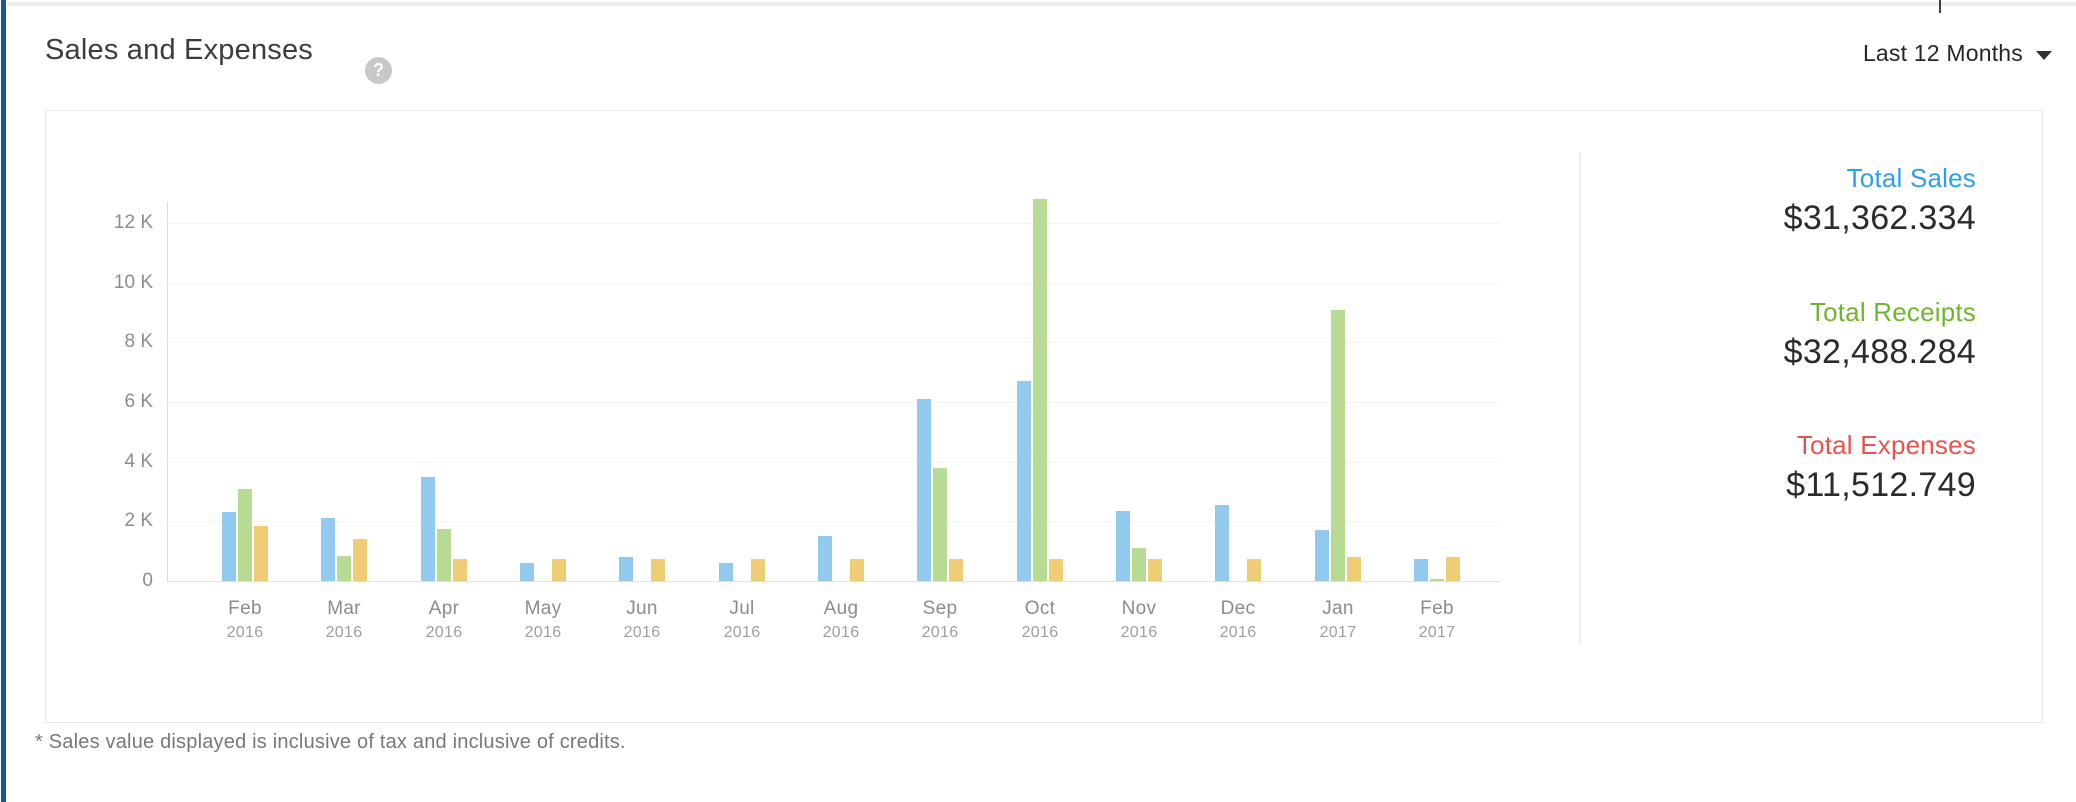  What do you see at coordinates (1238, 608) in the screenshot?
I see `x-axis-month-label: Dec` at bounding box center [1238, 608].